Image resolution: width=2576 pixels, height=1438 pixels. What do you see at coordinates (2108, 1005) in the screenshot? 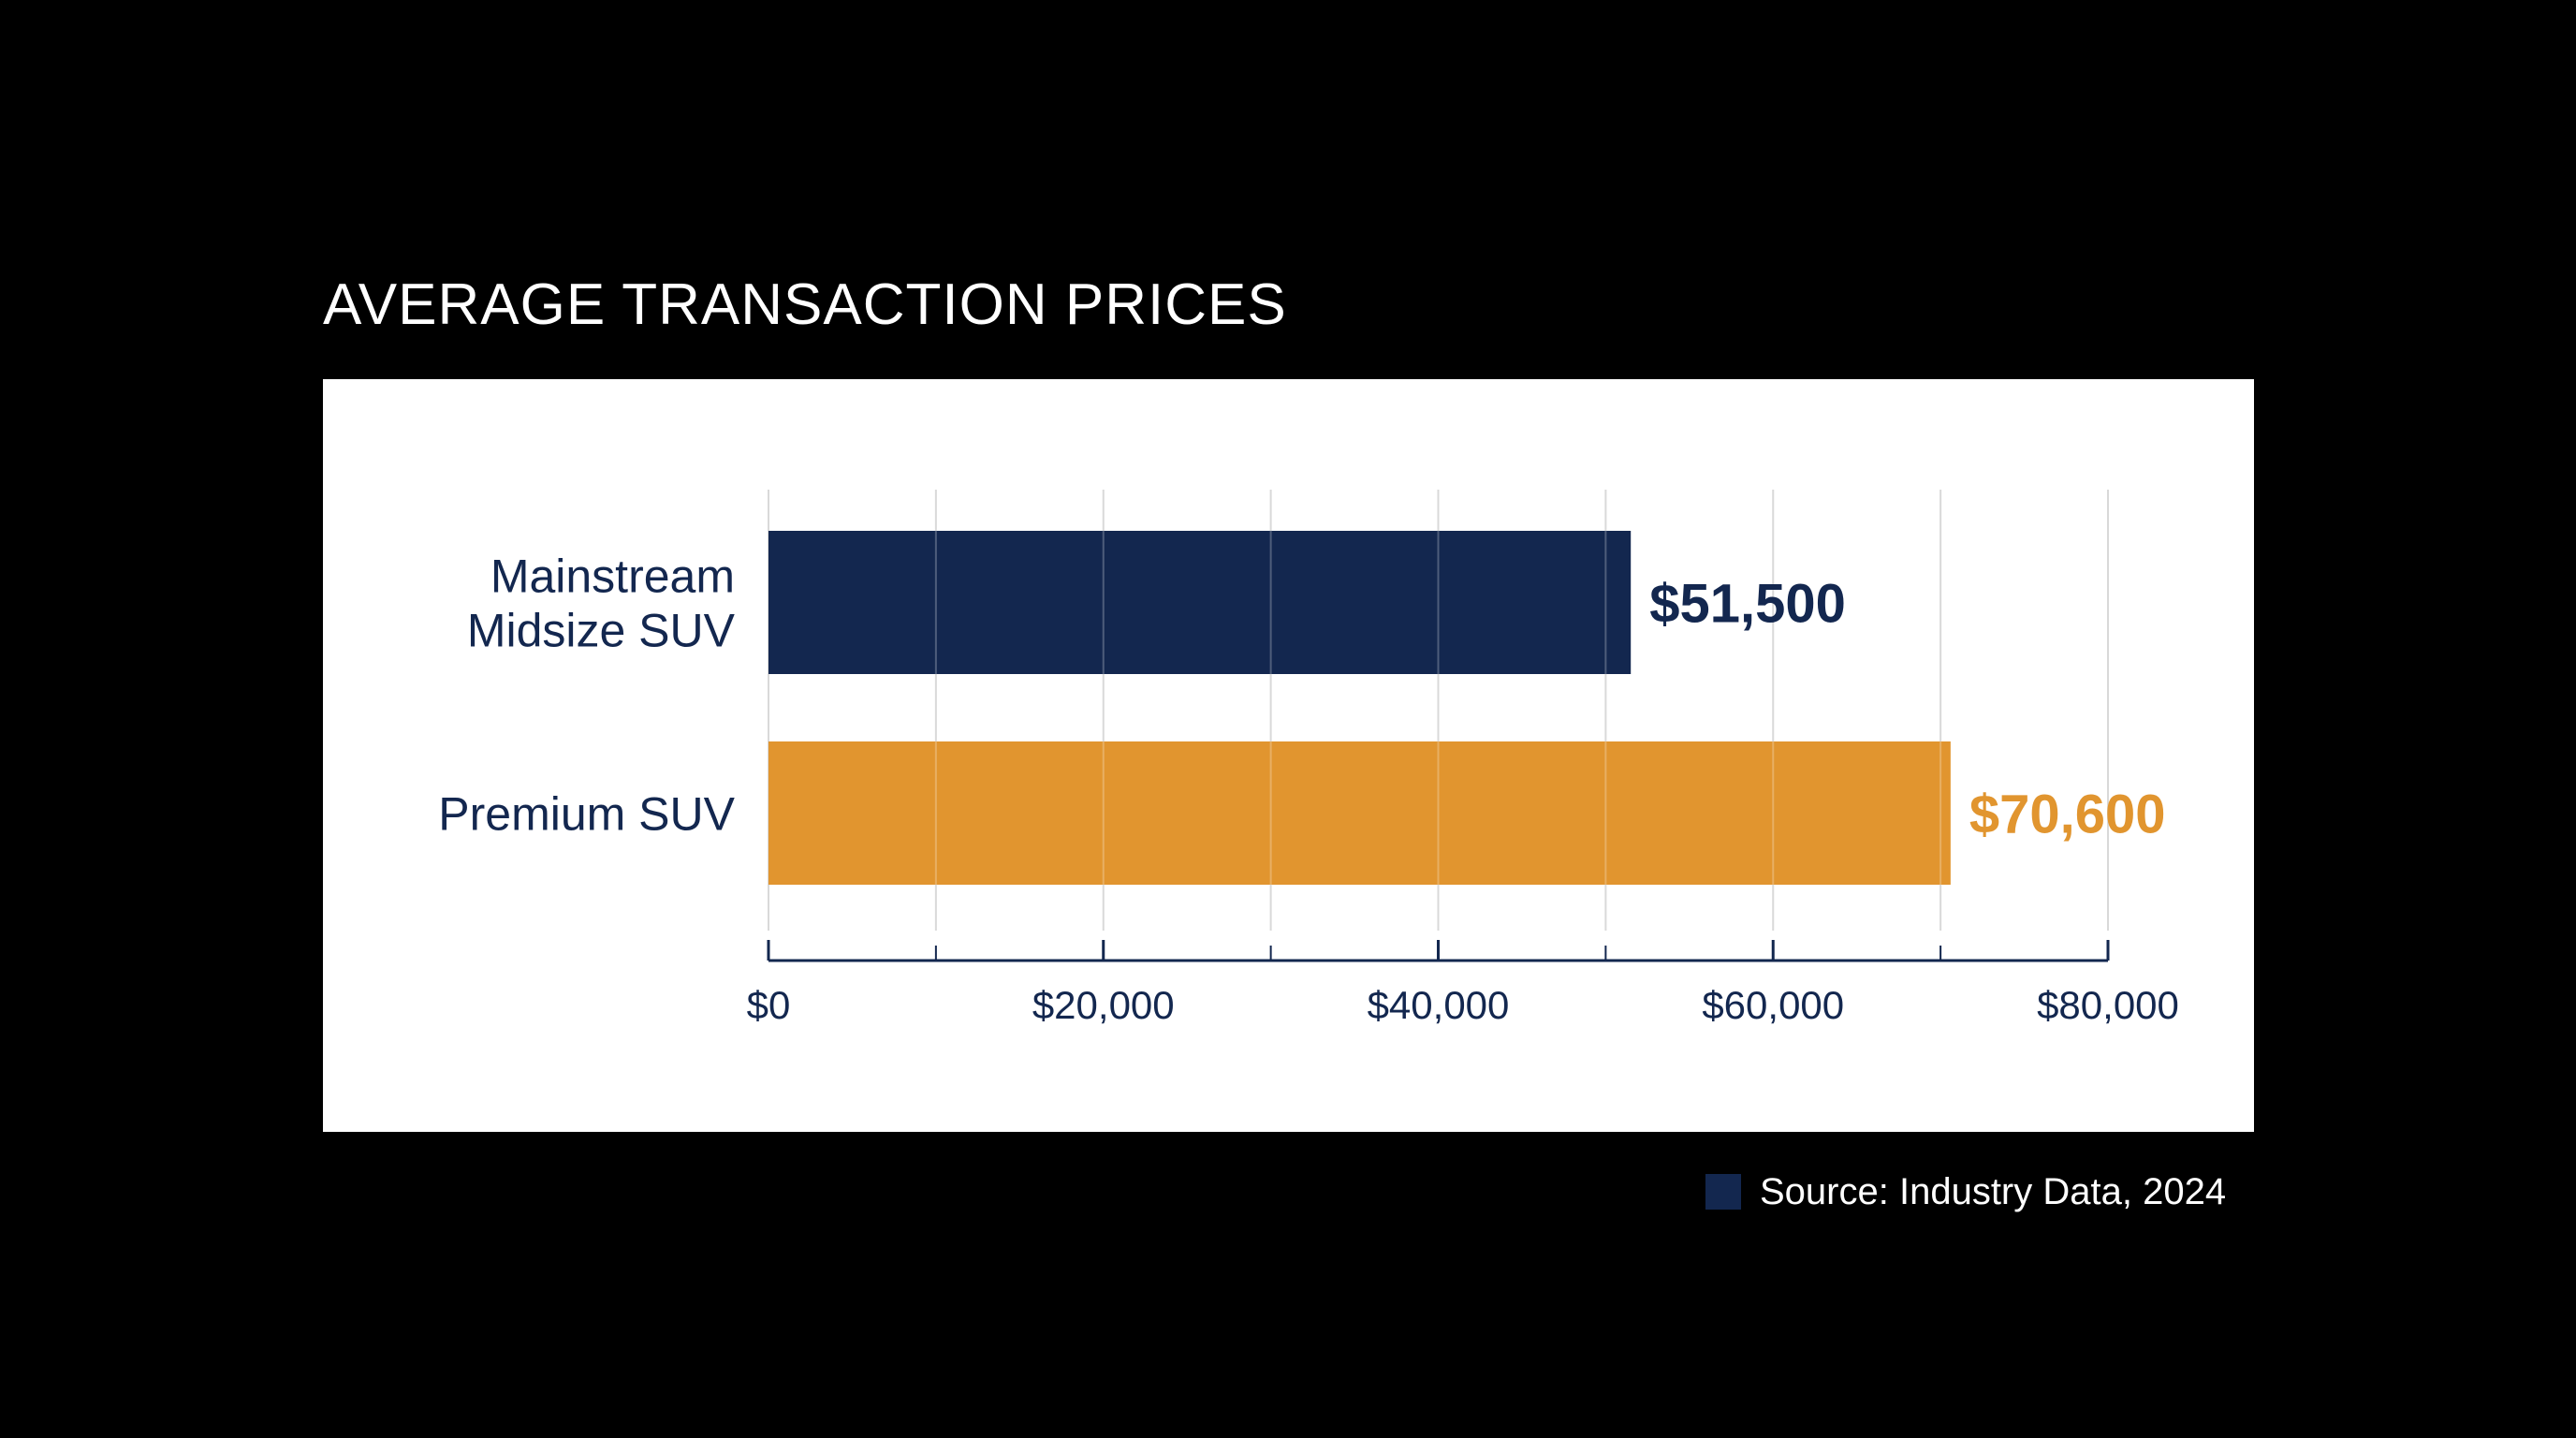
I see `x-tick-label: $80,000` at bounding box center [2108, 1005].